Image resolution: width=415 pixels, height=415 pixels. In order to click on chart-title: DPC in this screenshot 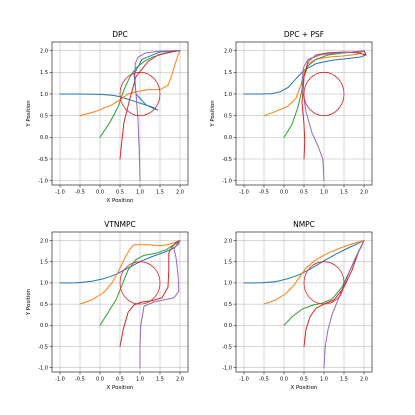, I will do `click(120, 34)`.